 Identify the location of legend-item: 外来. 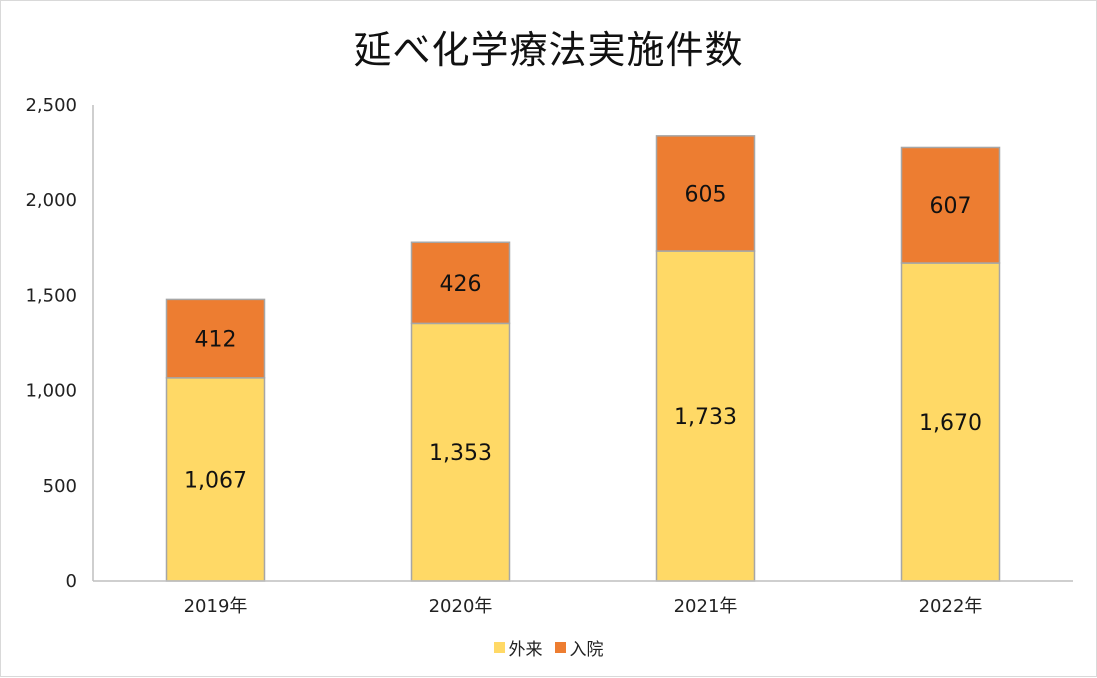
(518, 647).